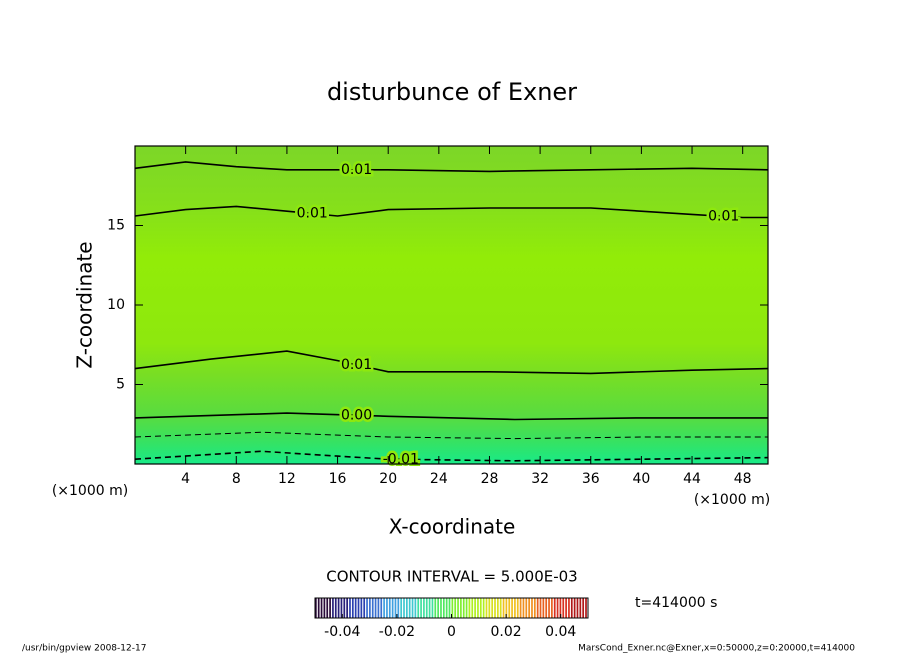 This screenshot has height=654, width=904. I want to click on contour-label: -0.01, so click(401, 459).